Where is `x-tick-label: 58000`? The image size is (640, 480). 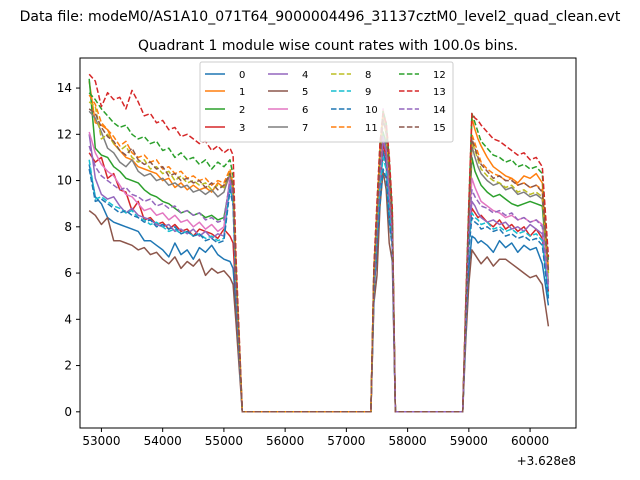 x-tick-label: 58000 is located at coordinates (408, 441).